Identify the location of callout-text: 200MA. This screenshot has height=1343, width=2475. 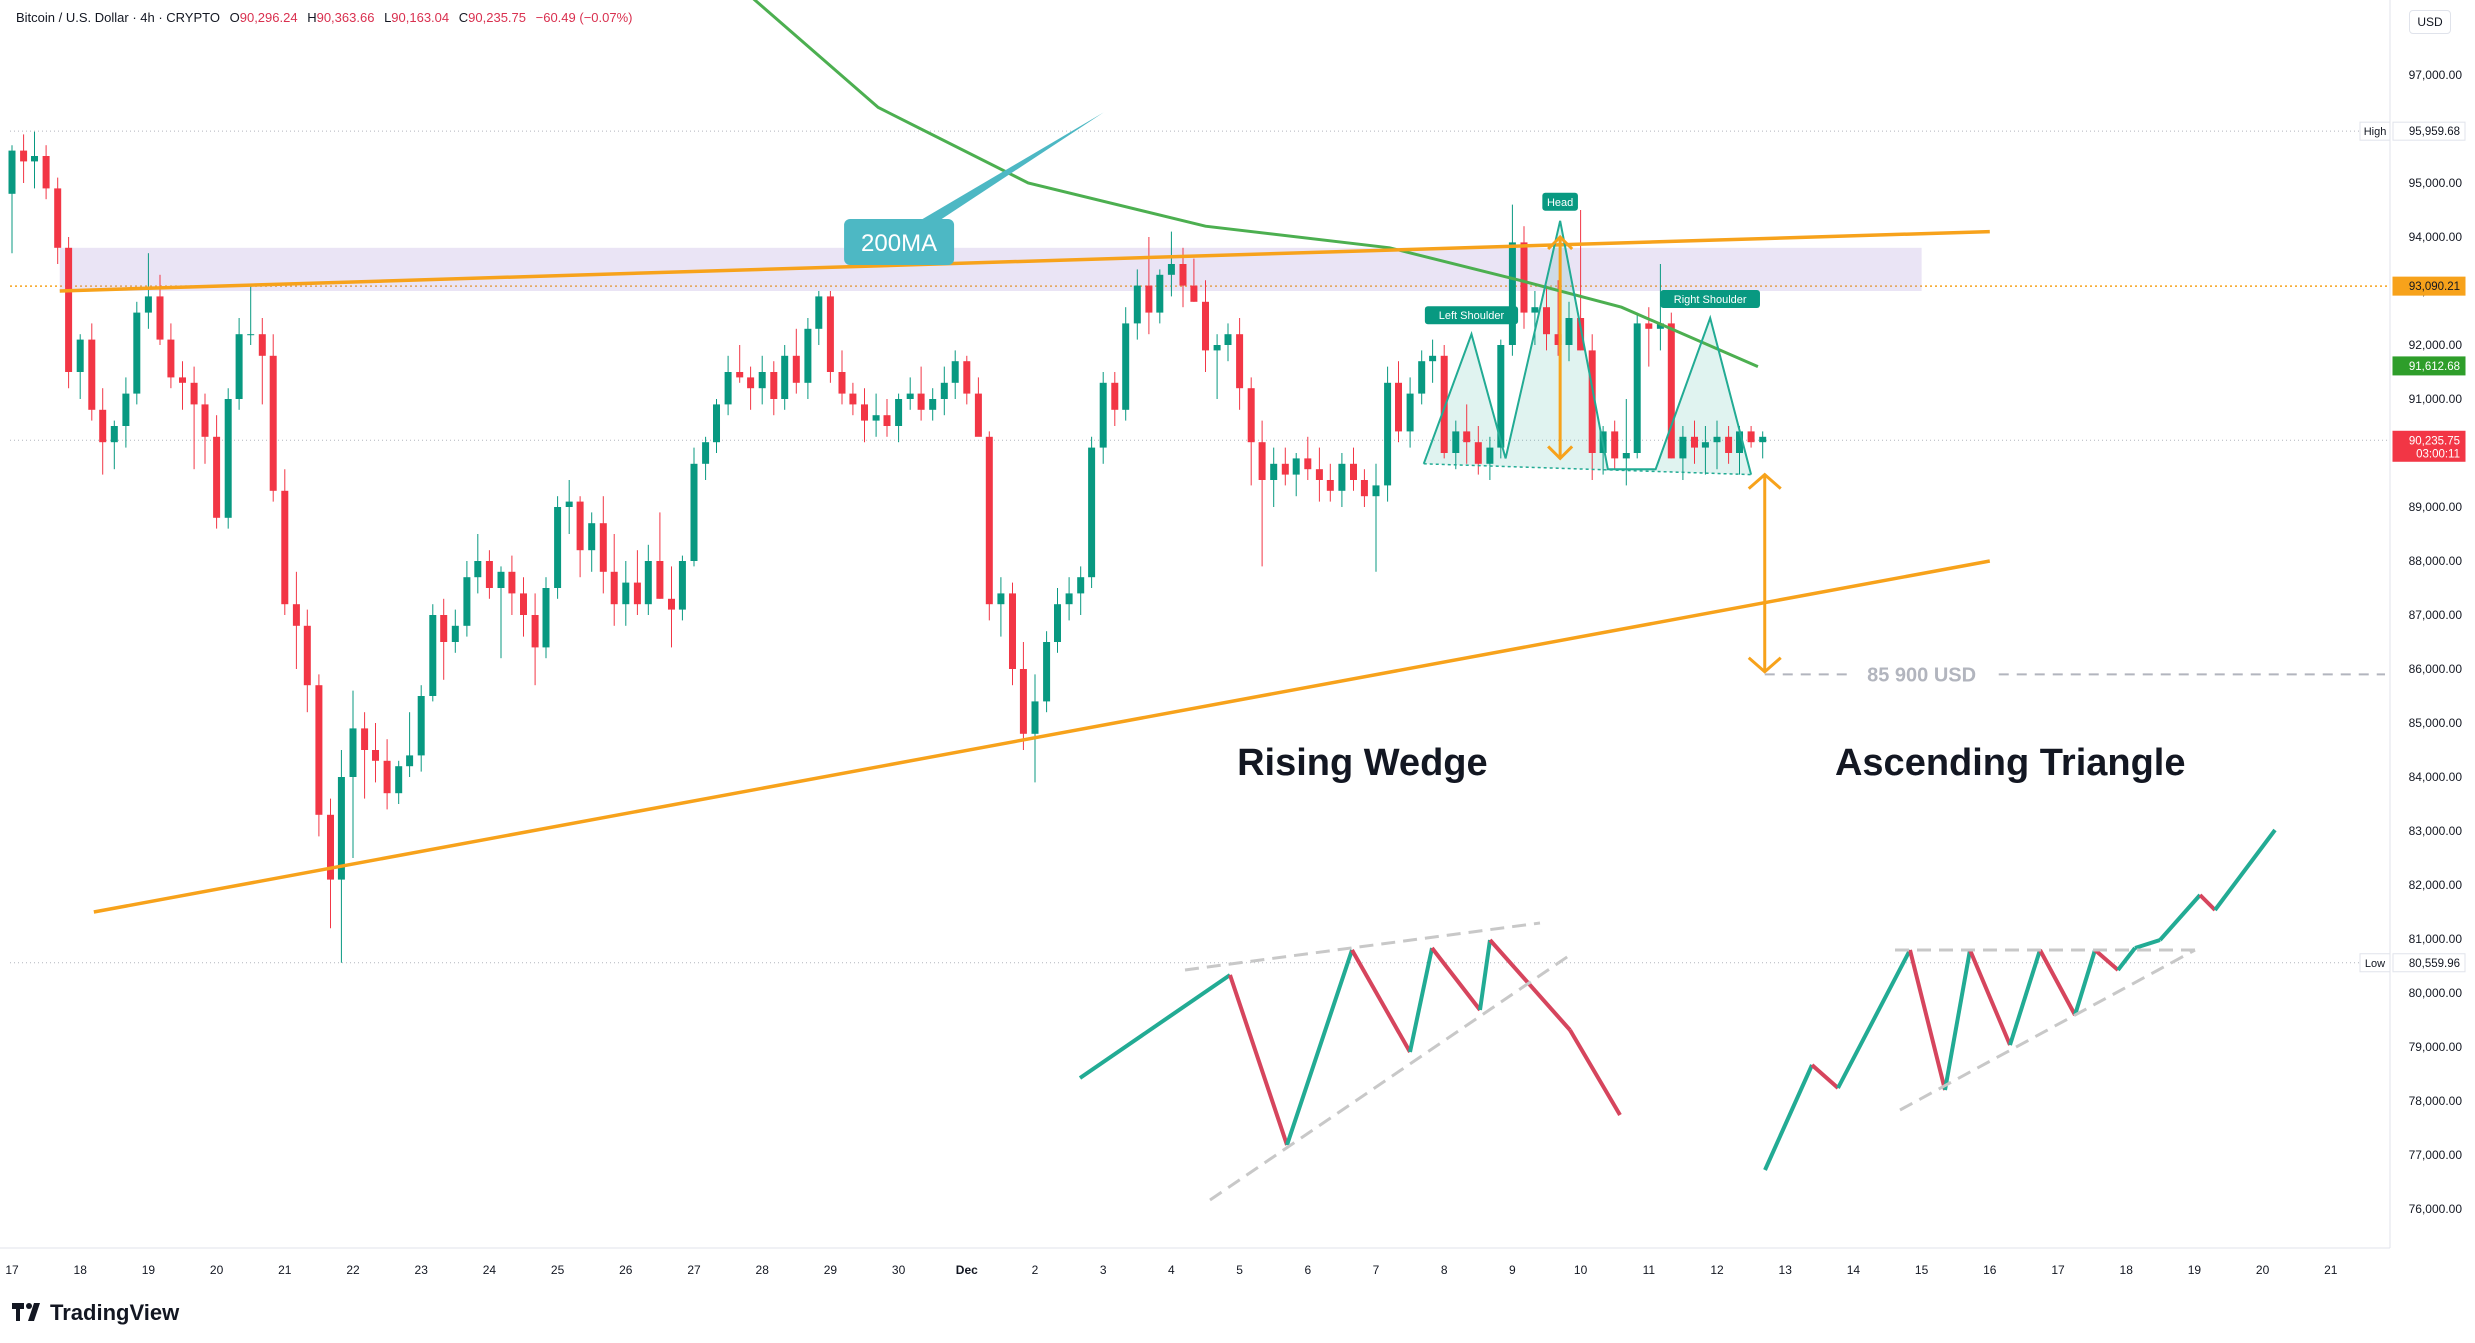
(899, 243).